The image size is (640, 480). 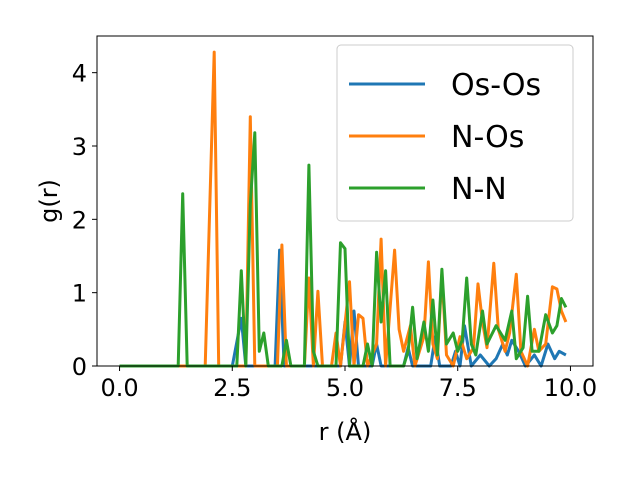 I want to click on x-axis: 0.0 2.5 5.0 7.5 10.0, so click(x=348, y=384).